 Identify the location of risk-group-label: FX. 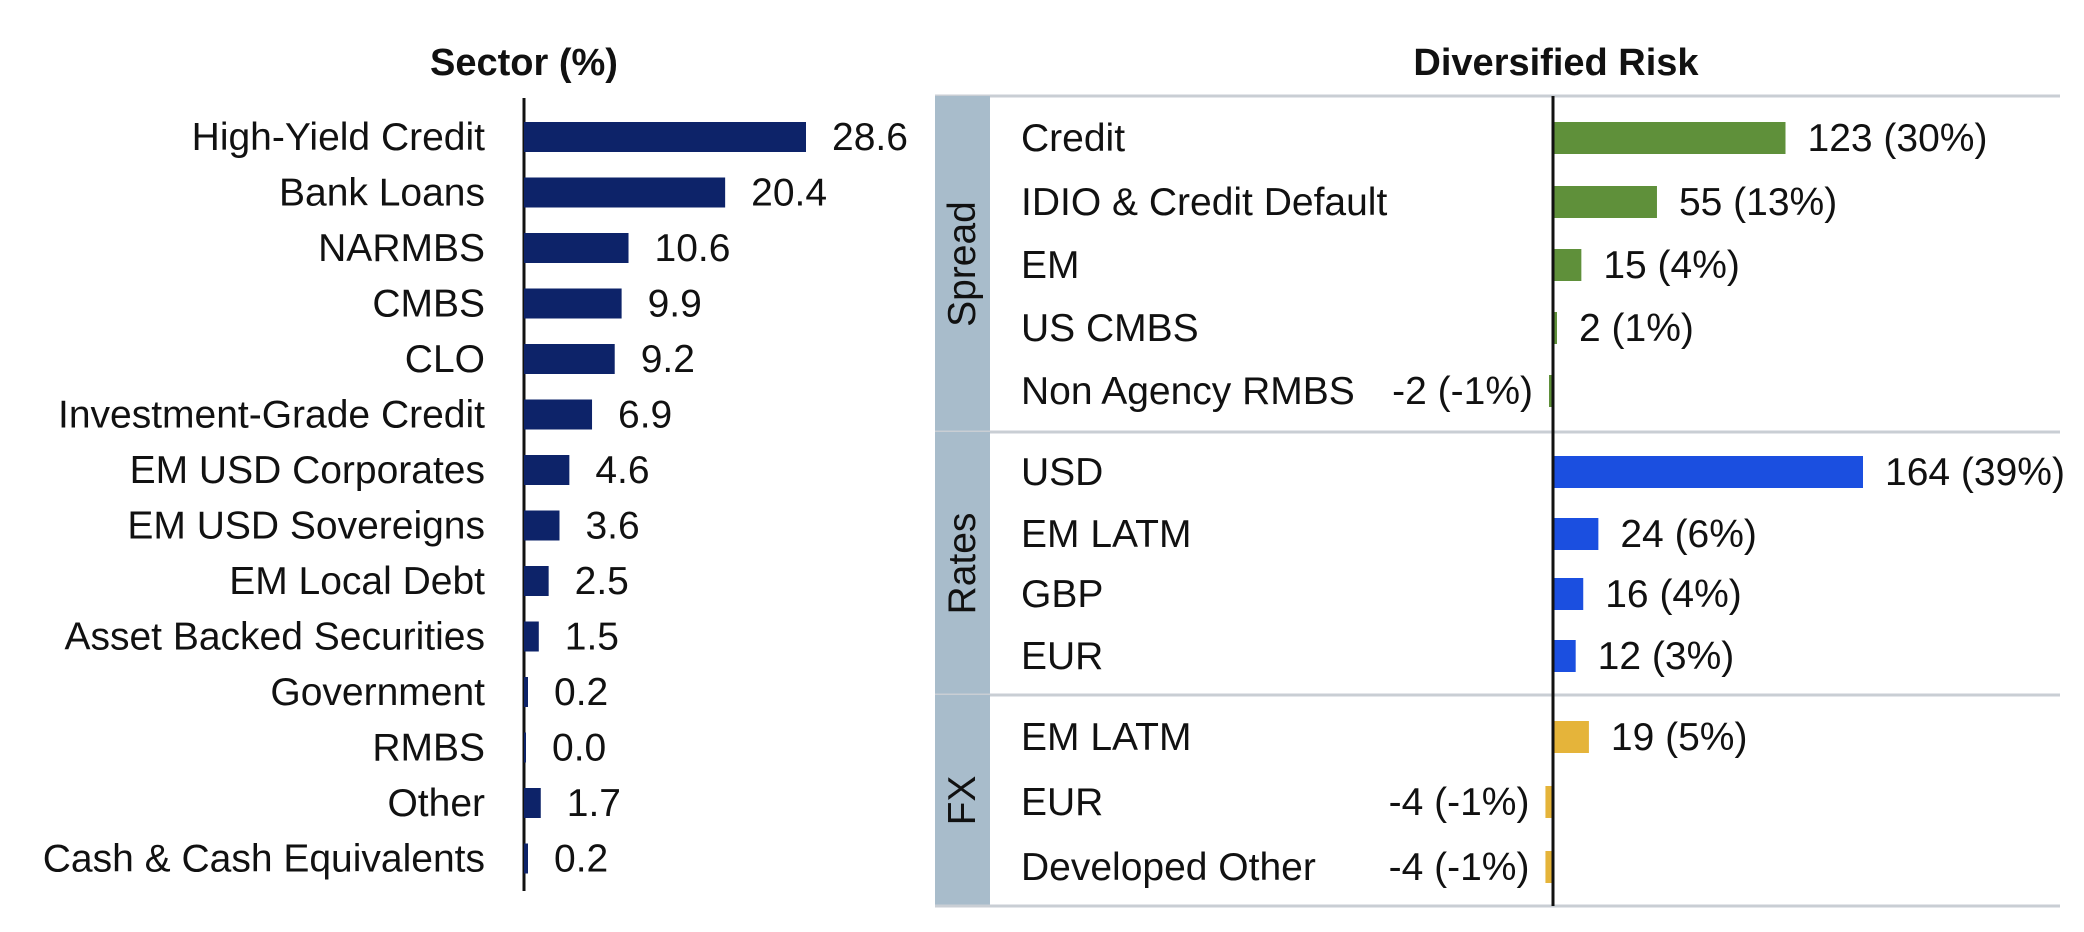
(962, 801).